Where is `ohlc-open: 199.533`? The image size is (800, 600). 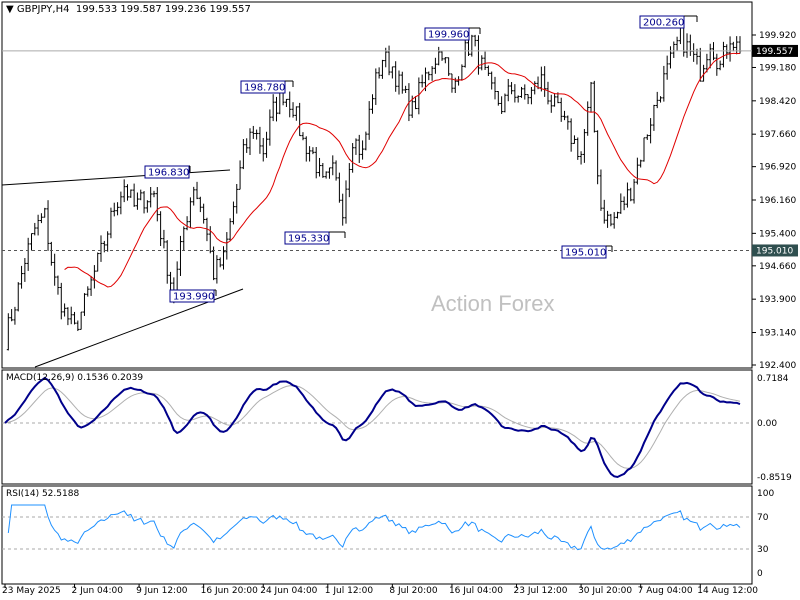 ohlc-open: 199.533 is located at coordinates (96, 9).